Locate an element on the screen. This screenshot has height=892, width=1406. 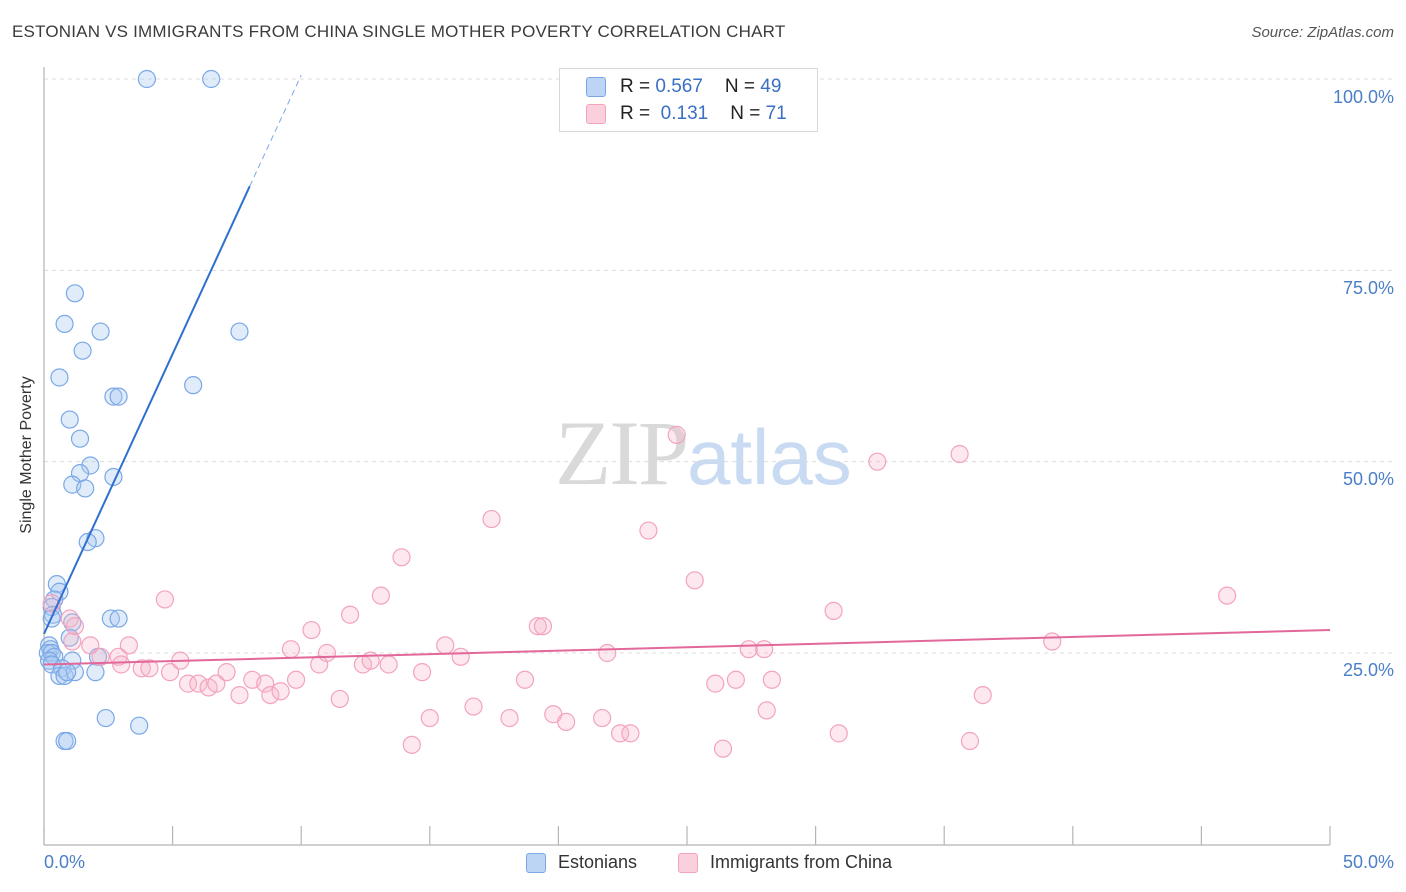
bottom-legend-swatch-estonians is located at coordinates (536, 863).